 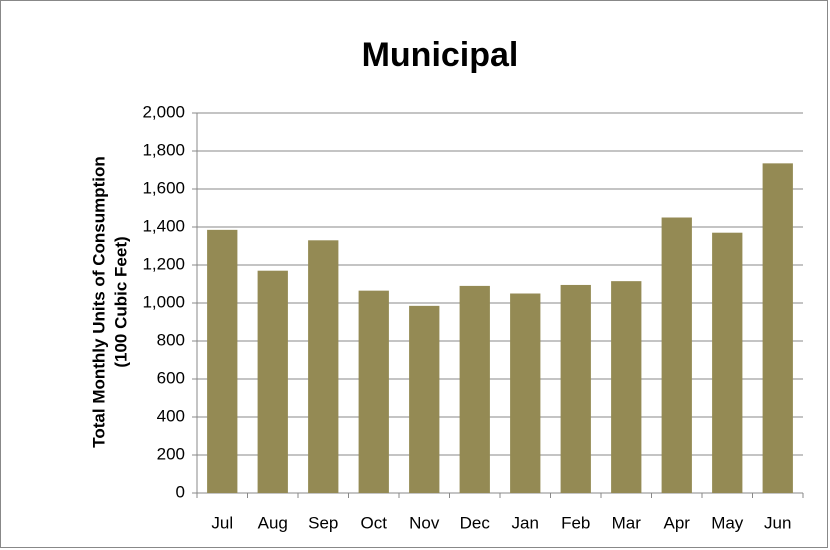 What do you see at coordinates (627, 522) in the screenshot?
I see `x-tick-label: Mar` at bounding box center [627, 522].